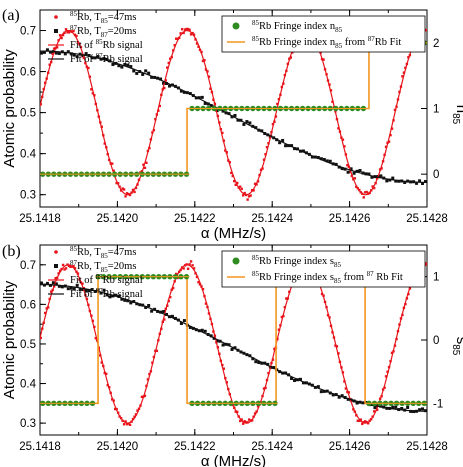 The image size is (463, 467). I want to click on legend-entry-0: 85Rb, T85=47ms, so click(103, 17).